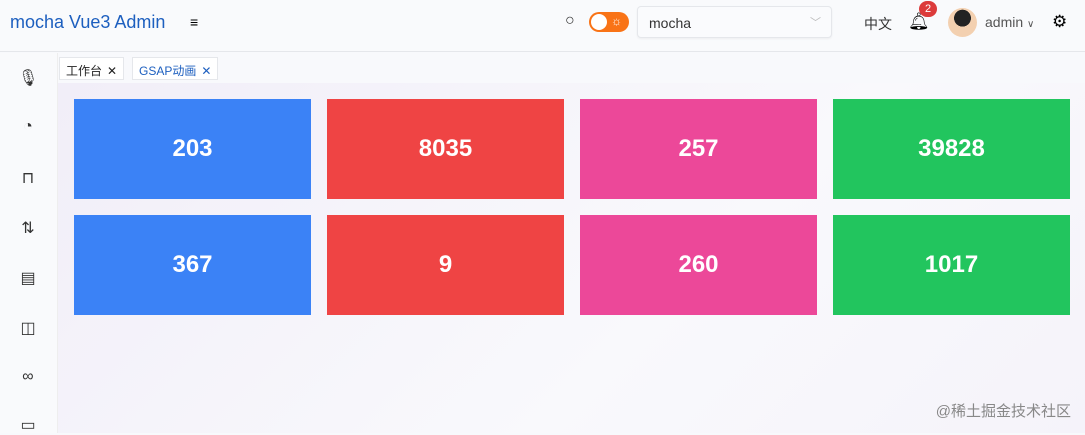  What do you see at coordinates (84, 71) in the screenshot?
I see `tab-label: 工作台` at bounding box center [84, 71].